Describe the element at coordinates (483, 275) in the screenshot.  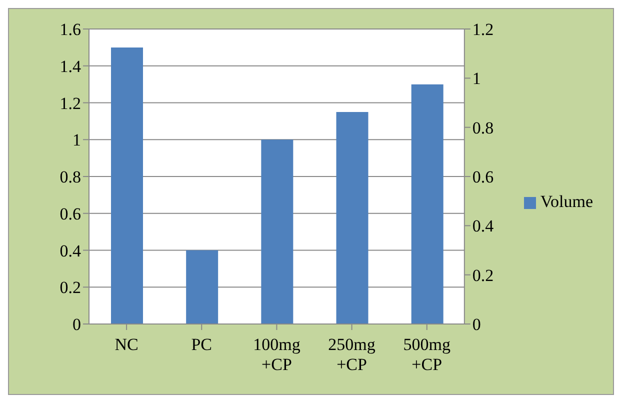
I see `y2-tick-label: 0.2` at that location.